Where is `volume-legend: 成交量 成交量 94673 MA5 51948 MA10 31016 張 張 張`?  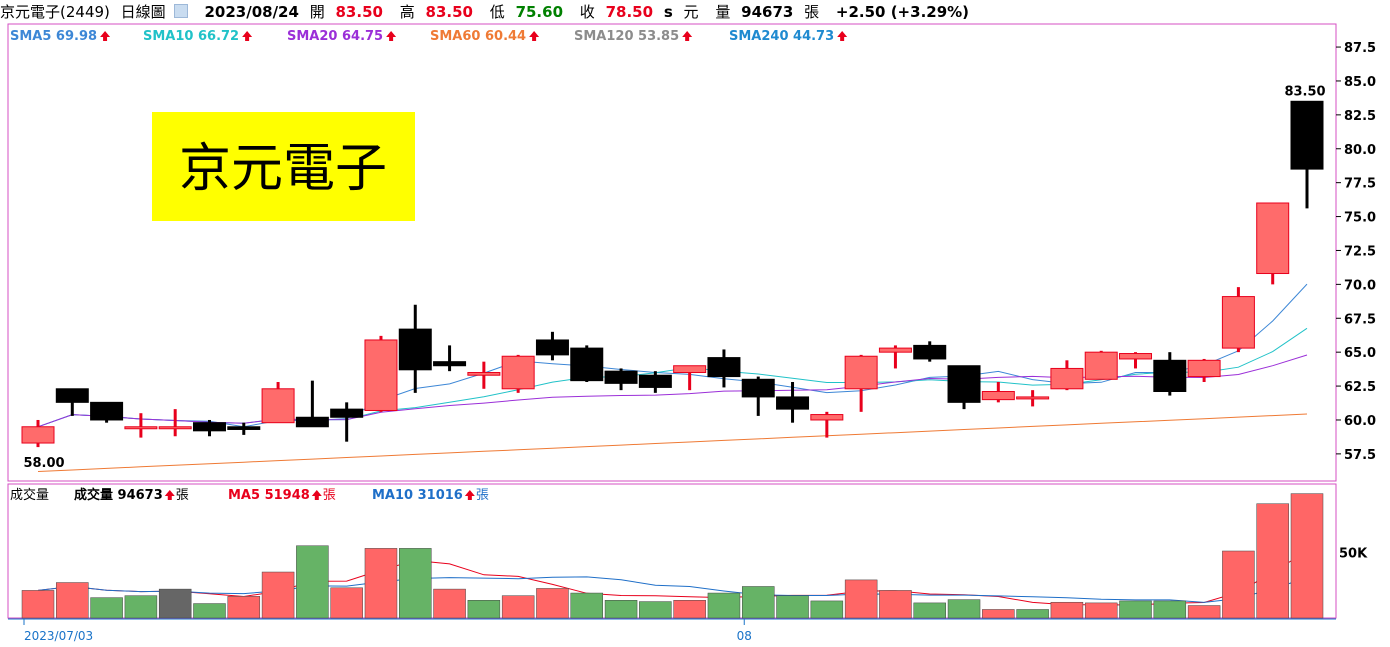 volume-legend: 成交量 成交量 94673 MA5 51948 MA10 31016 張 張 張 is located at coordinates (249, 495).